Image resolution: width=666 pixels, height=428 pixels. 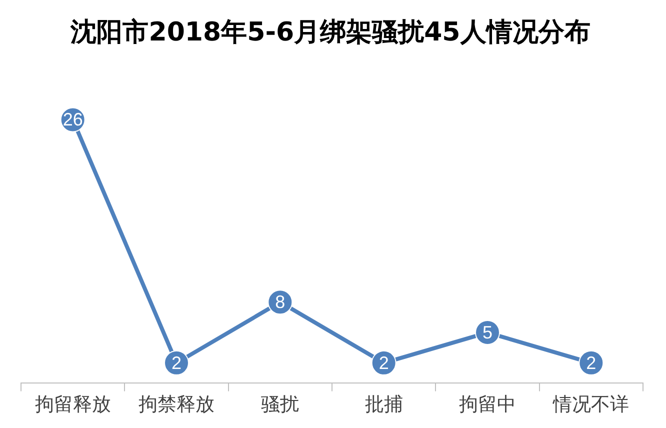 What do you see at coordinates (487, 332) in the screenshot?
I see `data-label: 5` at bounding box center [487, 332].